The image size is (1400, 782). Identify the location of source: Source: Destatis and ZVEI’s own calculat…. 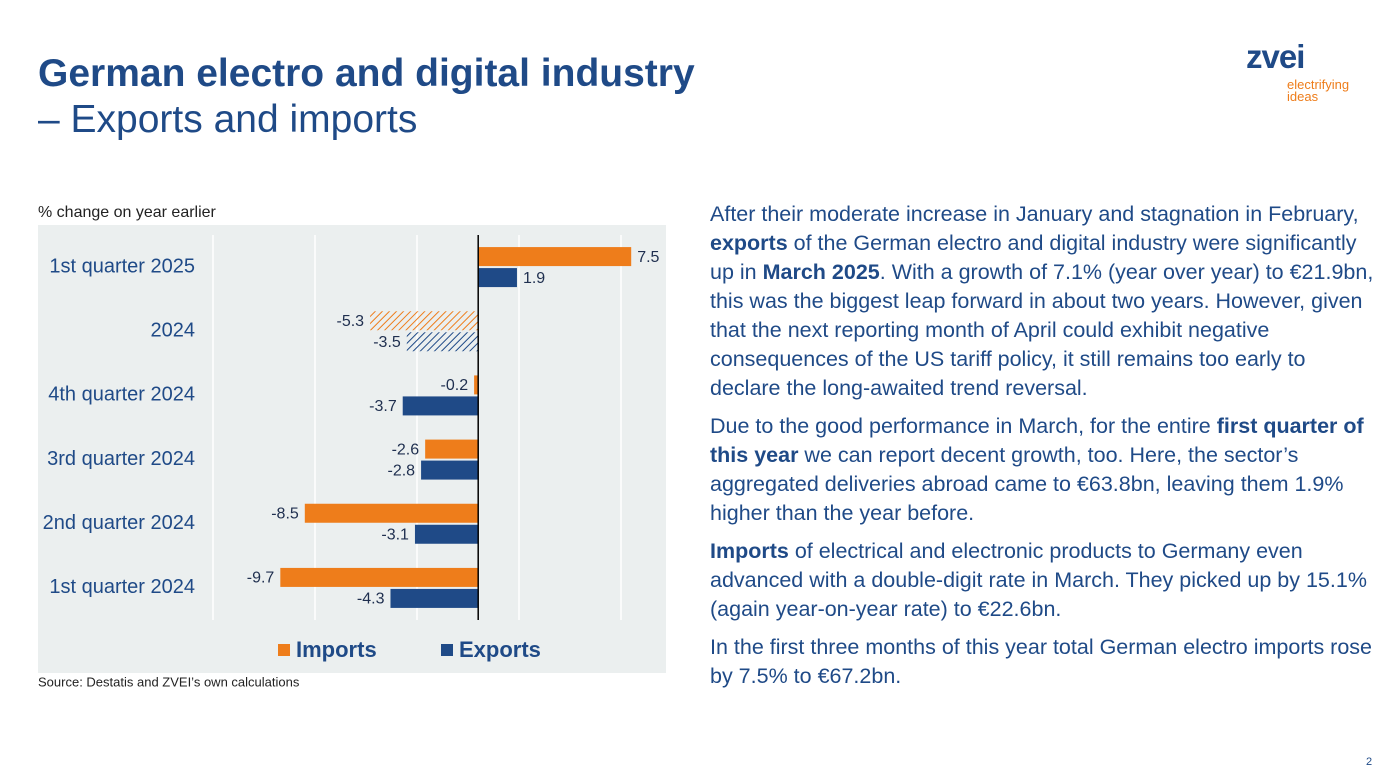
(169, 681).